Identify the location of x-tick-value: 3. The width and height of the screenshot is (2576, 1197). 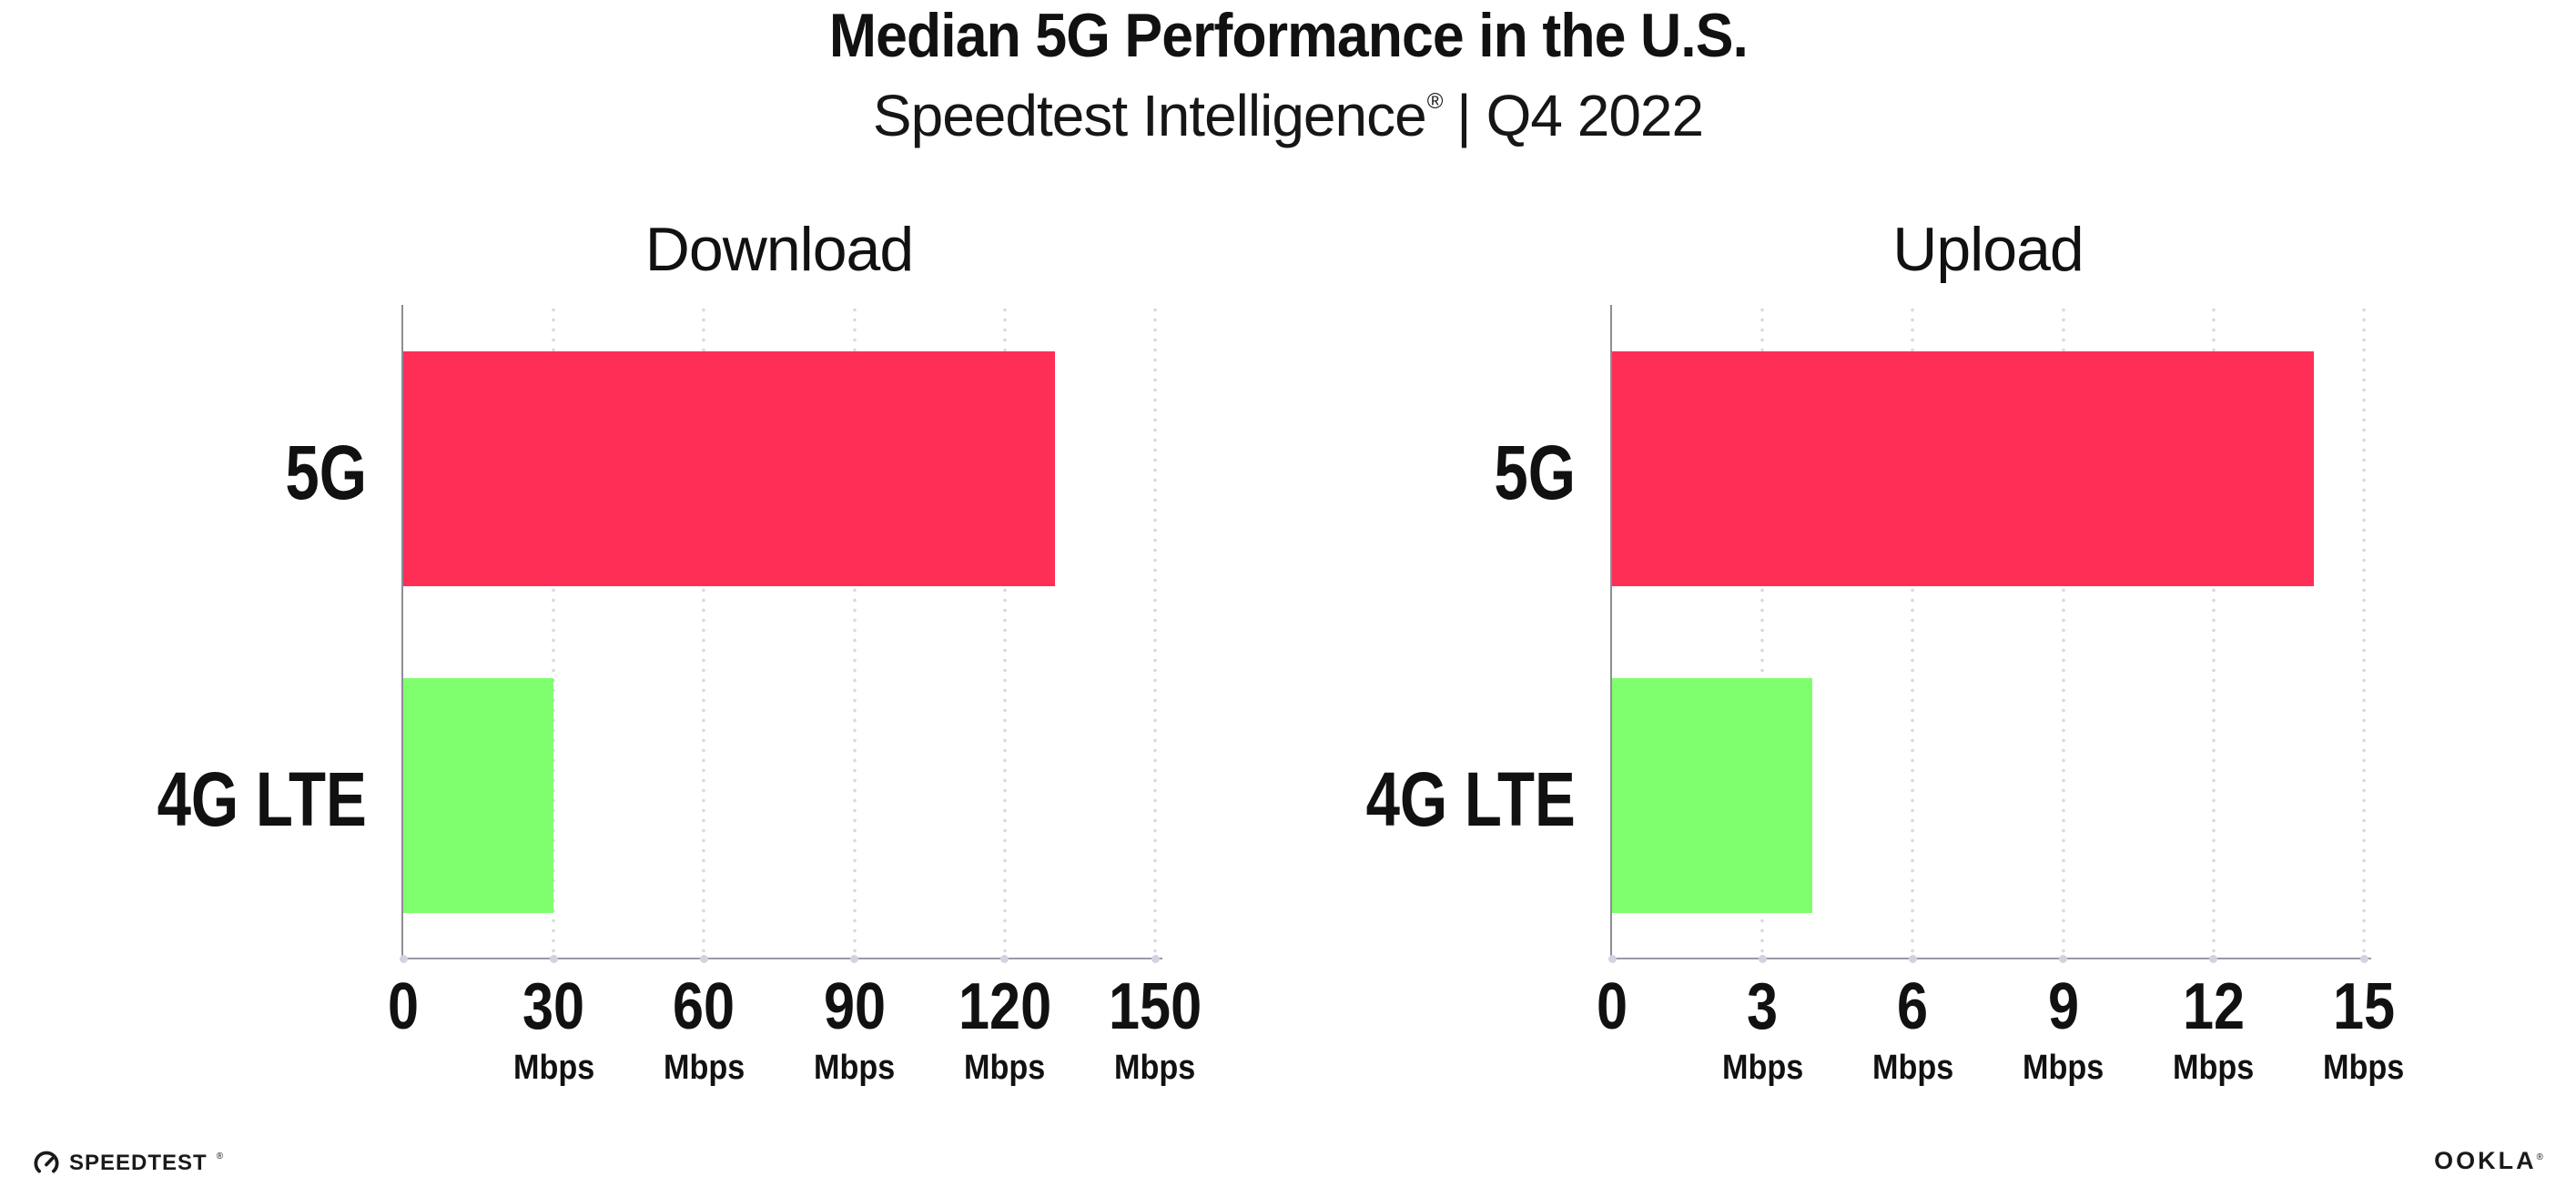
(1762, 1007).